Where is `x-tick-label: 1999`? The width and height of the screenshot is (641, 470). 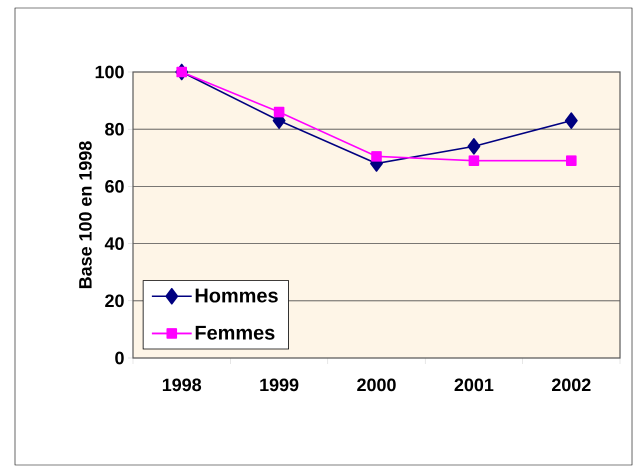
x-tick-label: 1999 is located at coordinates (279, 385).